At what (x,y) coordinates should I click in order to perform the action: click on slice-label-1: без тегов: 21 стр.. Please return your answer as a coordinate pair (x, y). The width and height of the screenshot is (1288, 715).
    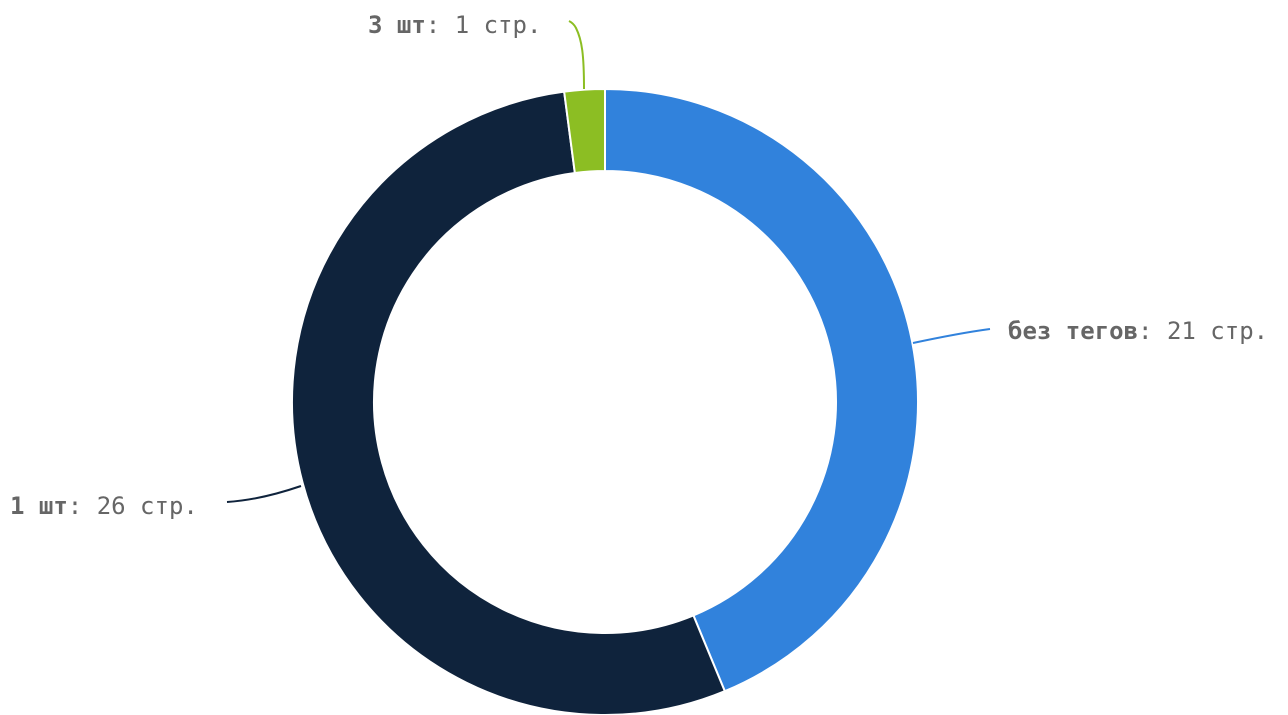
    Looking at the image, I should click on (1138, 331).